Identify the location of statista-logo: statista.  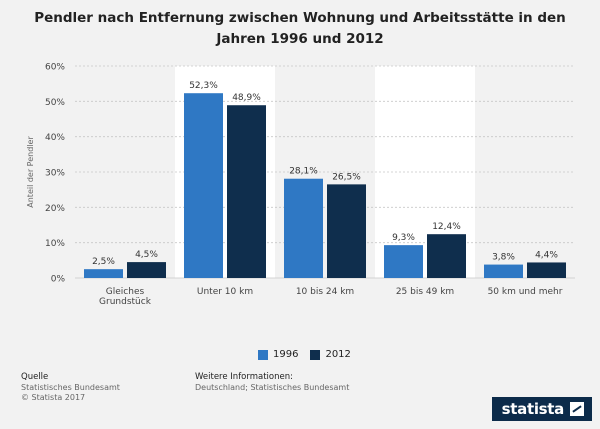
(541, 409).